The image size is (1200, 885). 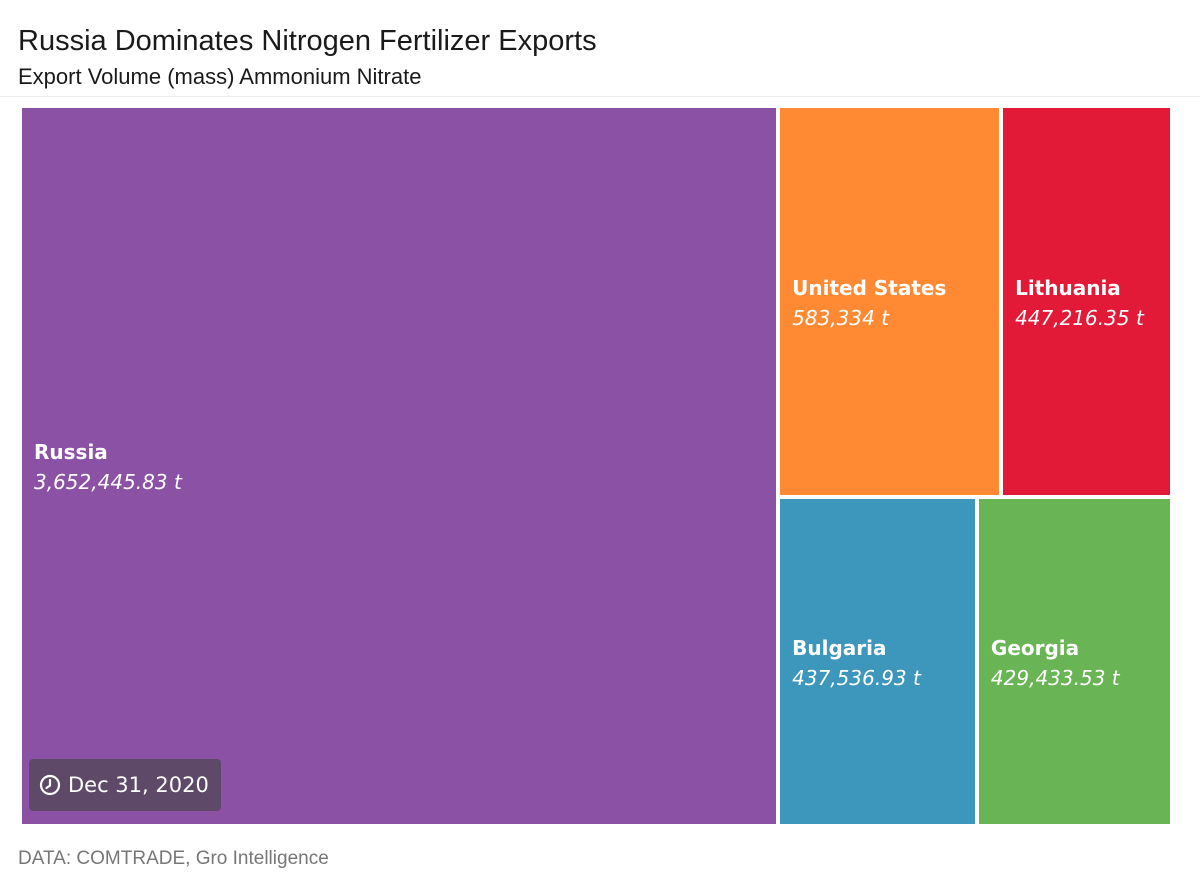 I want to click on clock-icon, so click(x=50, y=785).